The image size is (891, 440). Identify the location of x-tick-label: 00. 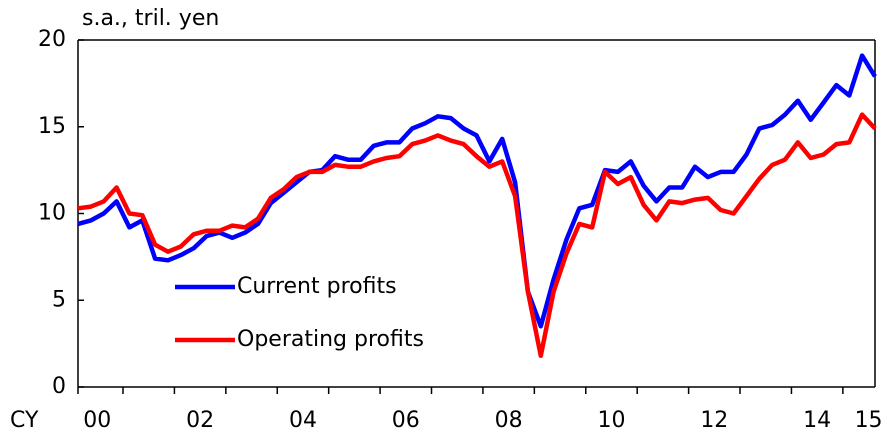
(97, 420).